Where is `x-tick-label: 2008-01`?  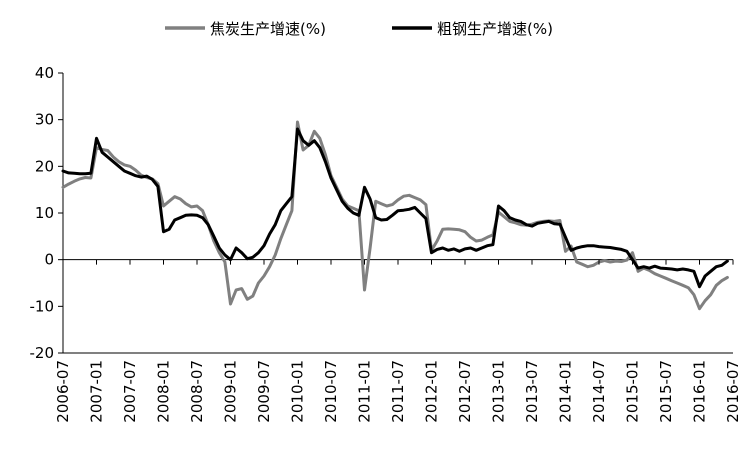 x-tick-label: 2008-01 is located at coordinates (164, 391).